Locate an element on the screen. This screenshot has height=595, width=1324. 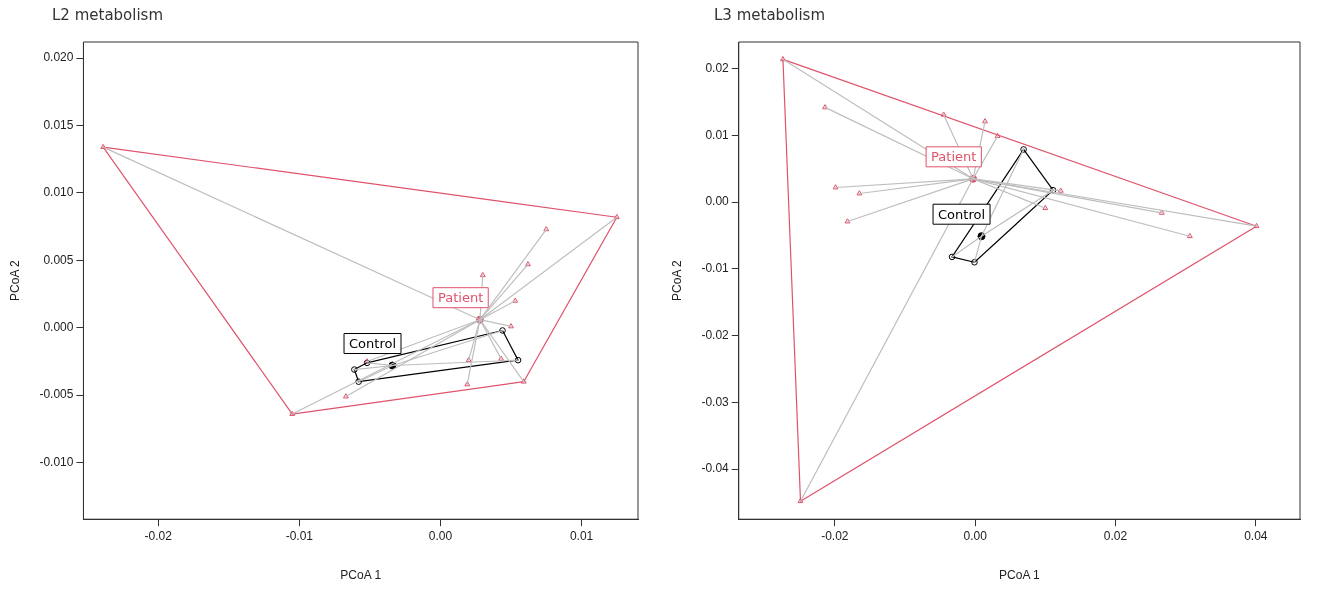
y-tick-label: -0.01 is located at coordinates (715, 268).